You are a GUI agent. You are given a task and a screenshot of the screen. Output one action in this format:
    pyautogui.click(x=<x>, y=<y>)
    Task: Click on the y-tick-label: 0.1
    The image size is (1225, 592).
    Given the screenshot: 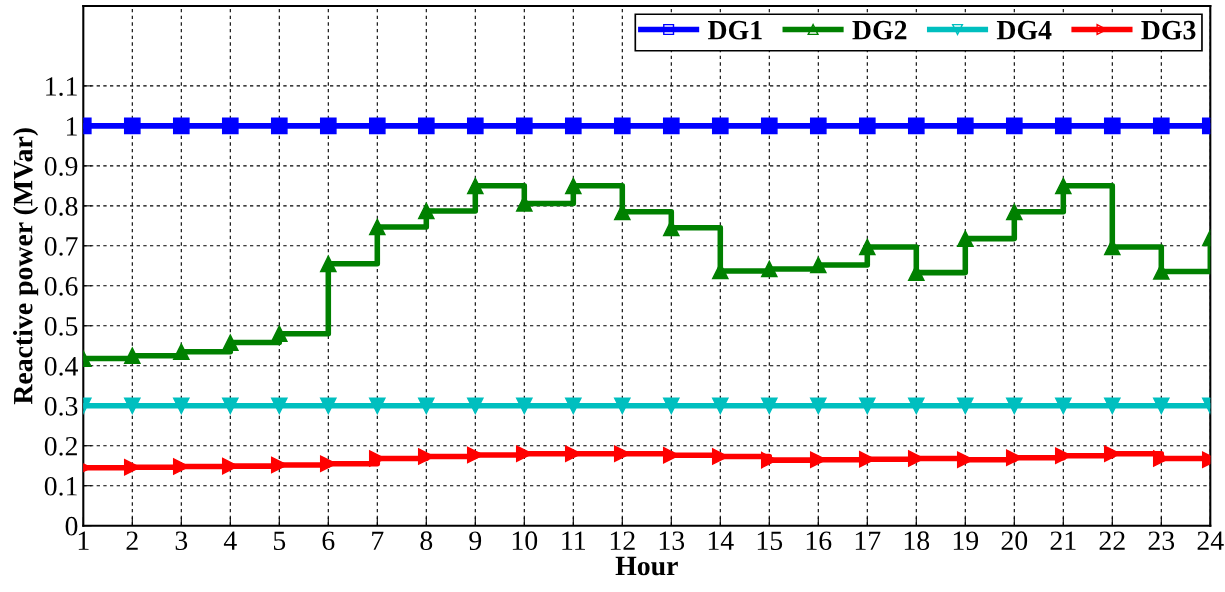 What is the action you would take?
    pyautogui.click(x=60, y=486)
    